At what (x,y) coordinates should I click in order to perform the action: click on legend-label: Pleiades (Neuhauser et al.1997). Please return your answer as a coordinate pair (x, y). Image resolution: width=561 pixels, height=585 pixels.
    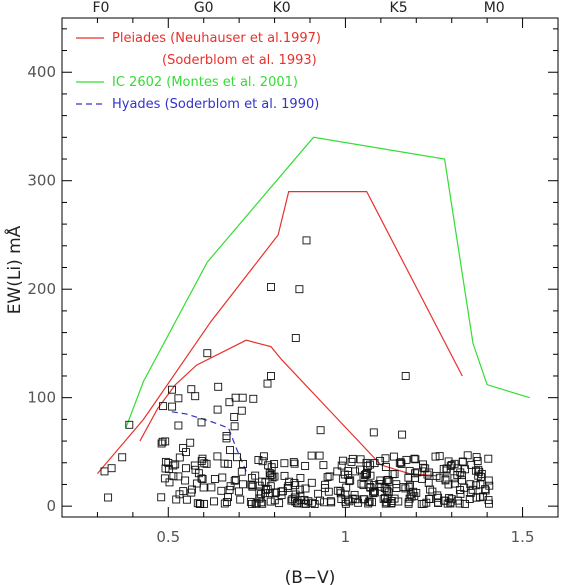
    Looking at the image, I should click on (216, 38).